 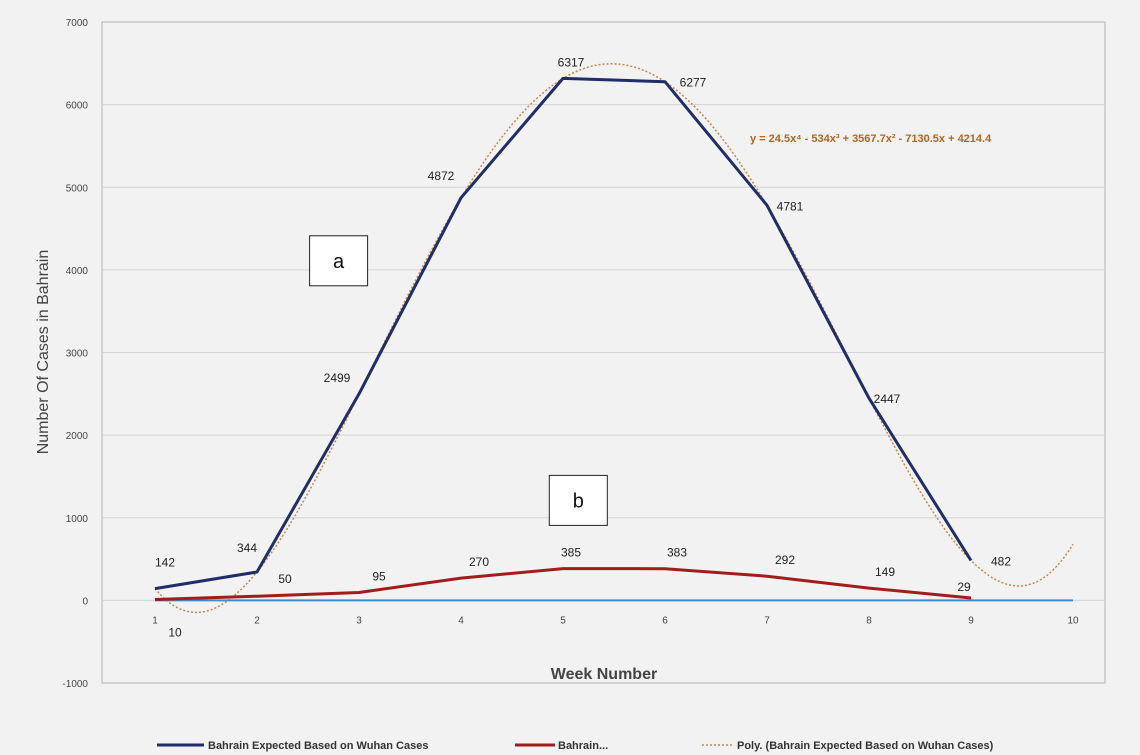 I want to click on y-axis-ticks: -1000 0 1000 2000 3000 4000 5000 6000 7000, so click(x=75, y=354).